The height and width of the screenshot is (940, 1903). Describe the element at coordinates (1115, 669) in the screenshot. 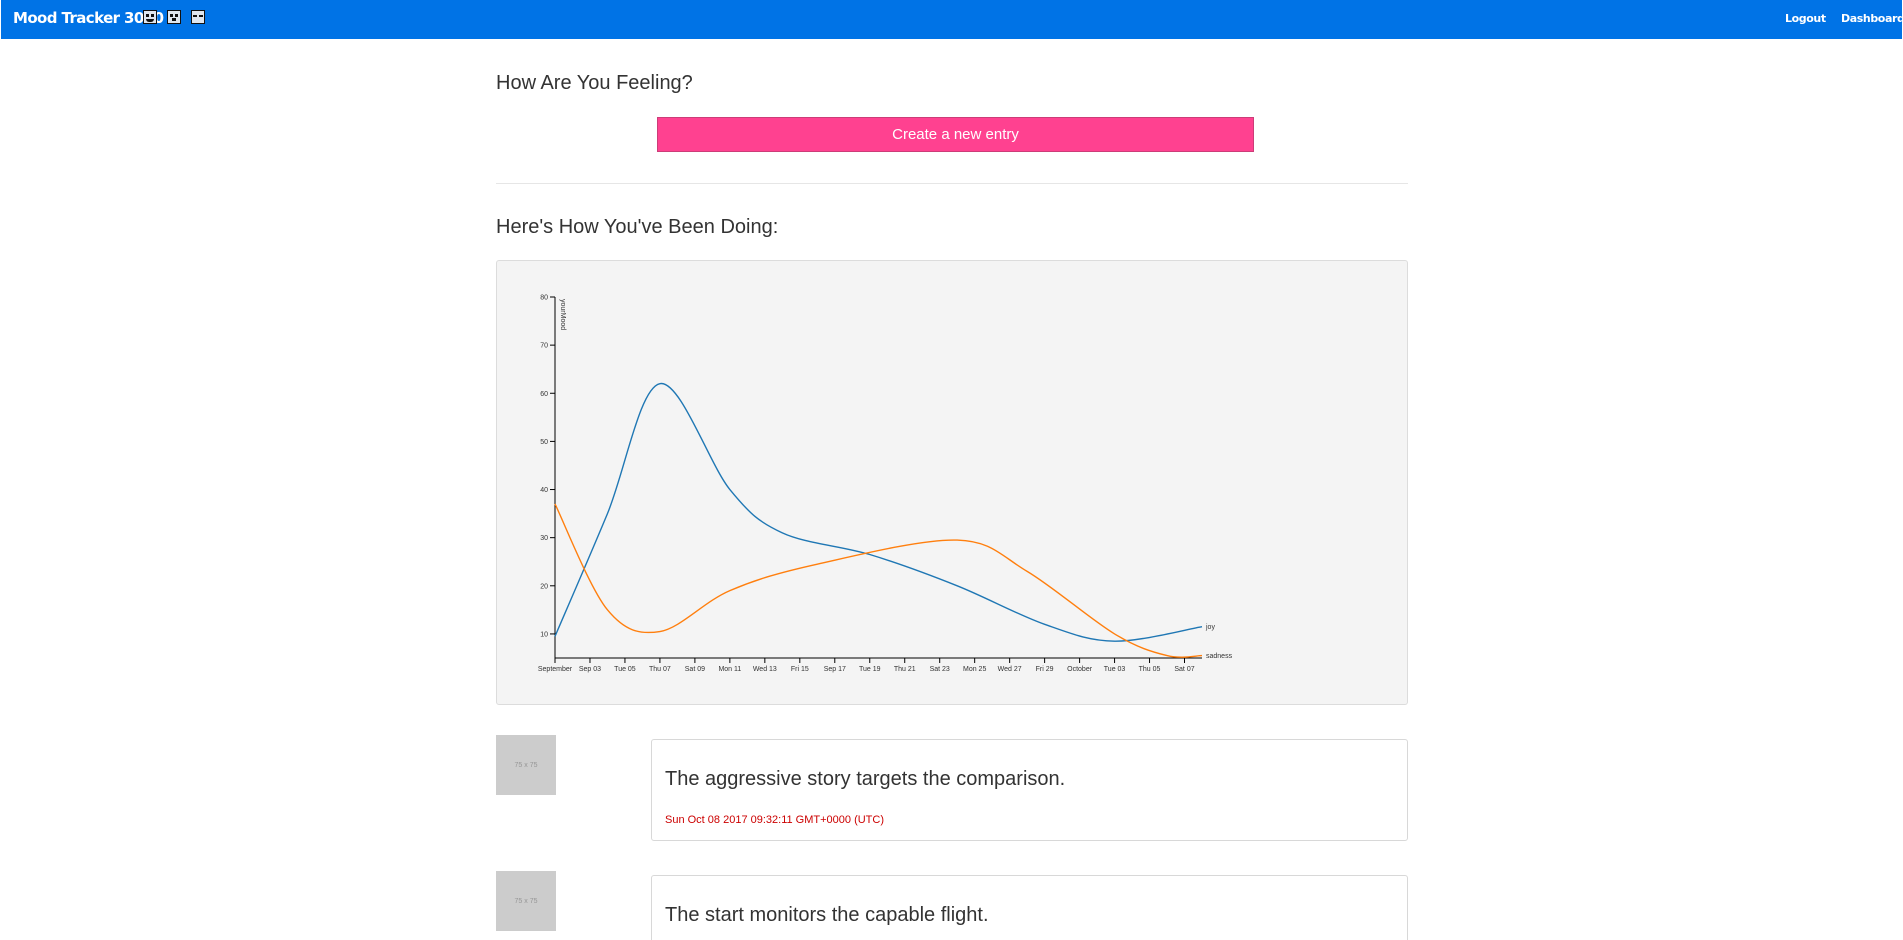

I see `x-tick-label: Tue 03` at that location.